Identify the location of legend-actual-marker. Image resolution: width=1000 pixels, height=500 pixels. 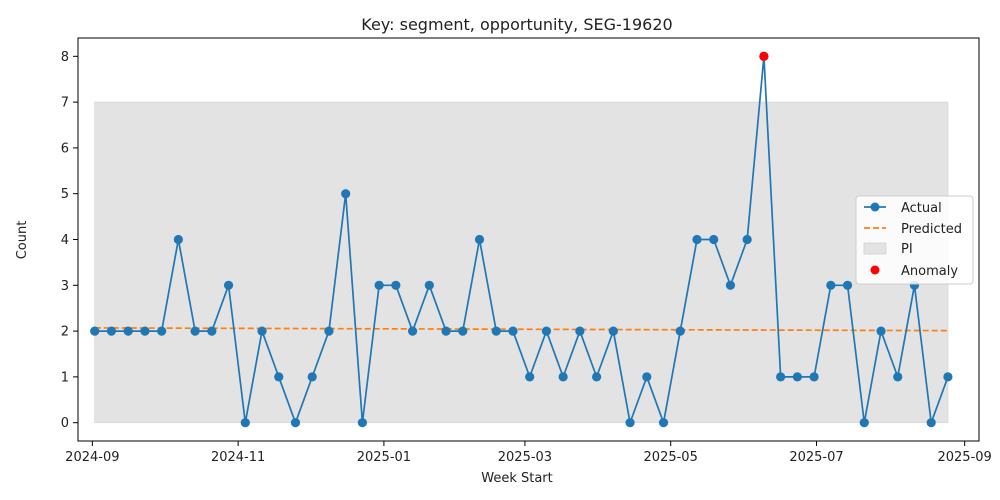
(875, 207).